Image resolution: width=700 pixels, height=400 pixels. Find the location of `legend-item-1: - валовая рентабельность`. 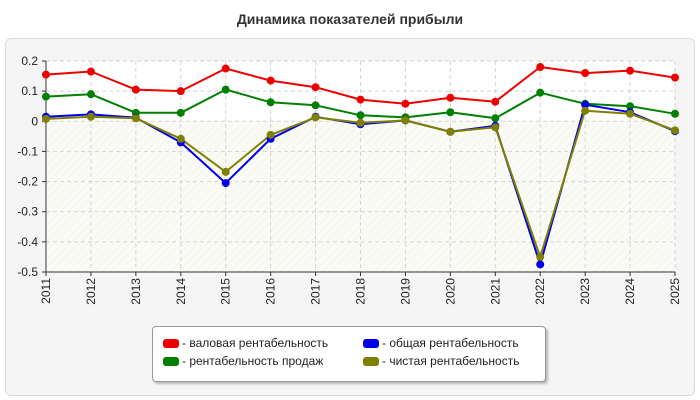

legend-item-1: - валовая рентабельность is located at coordinates (245, 343).